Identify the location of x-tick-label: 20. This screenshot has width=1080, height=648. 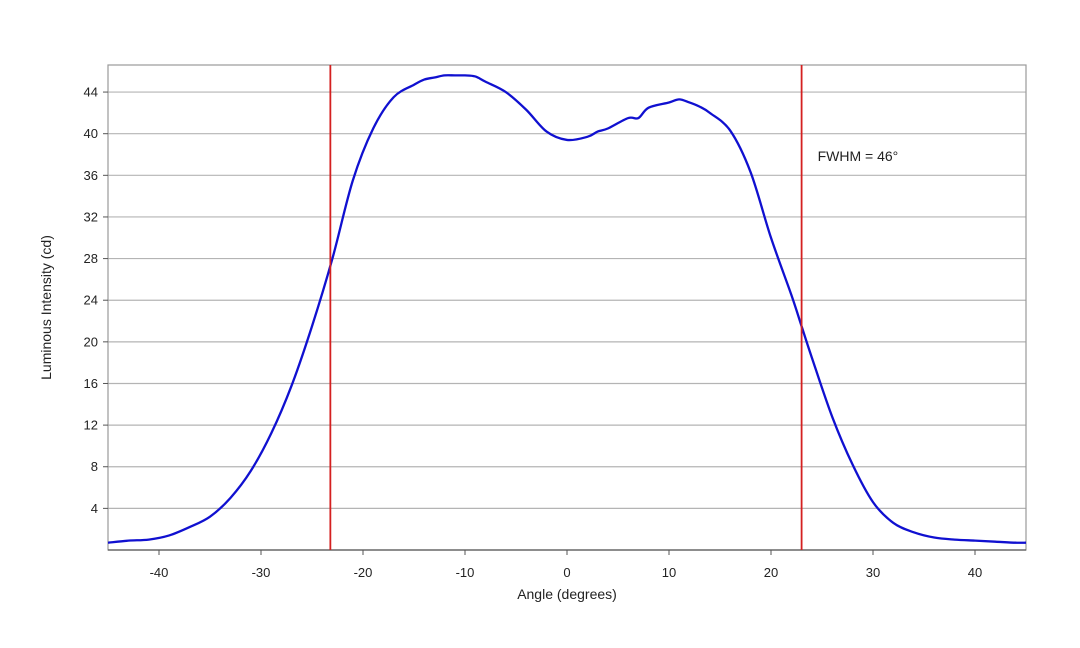
(771, 572).